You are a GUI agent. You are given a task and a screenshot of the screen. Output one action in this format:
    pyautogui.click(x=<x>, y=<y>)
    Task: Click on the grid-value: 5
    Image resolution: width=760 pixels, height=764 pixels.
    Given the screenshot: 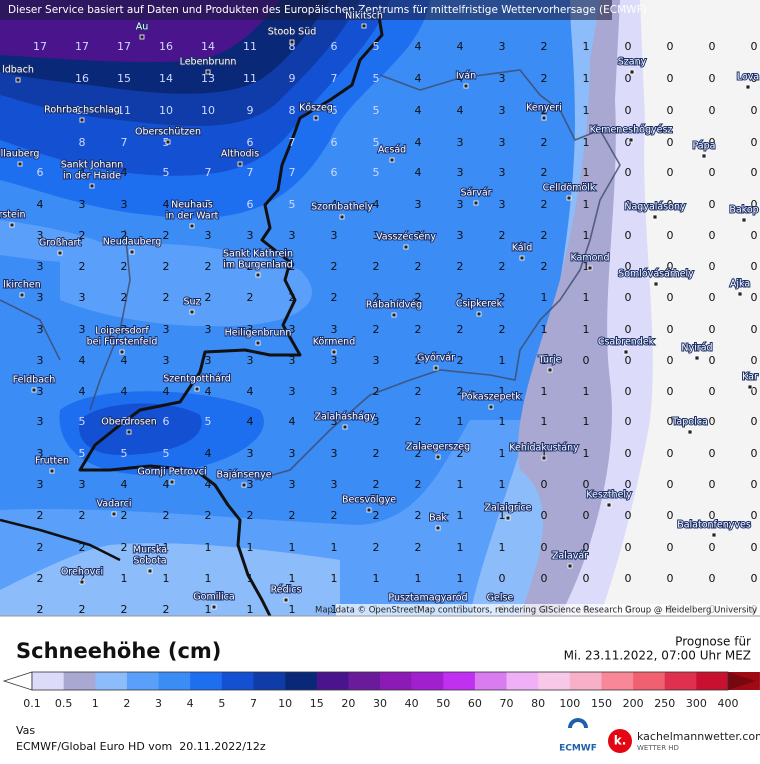 What is the action you would take?
    pyautogui.click(x=376, y=78)
    